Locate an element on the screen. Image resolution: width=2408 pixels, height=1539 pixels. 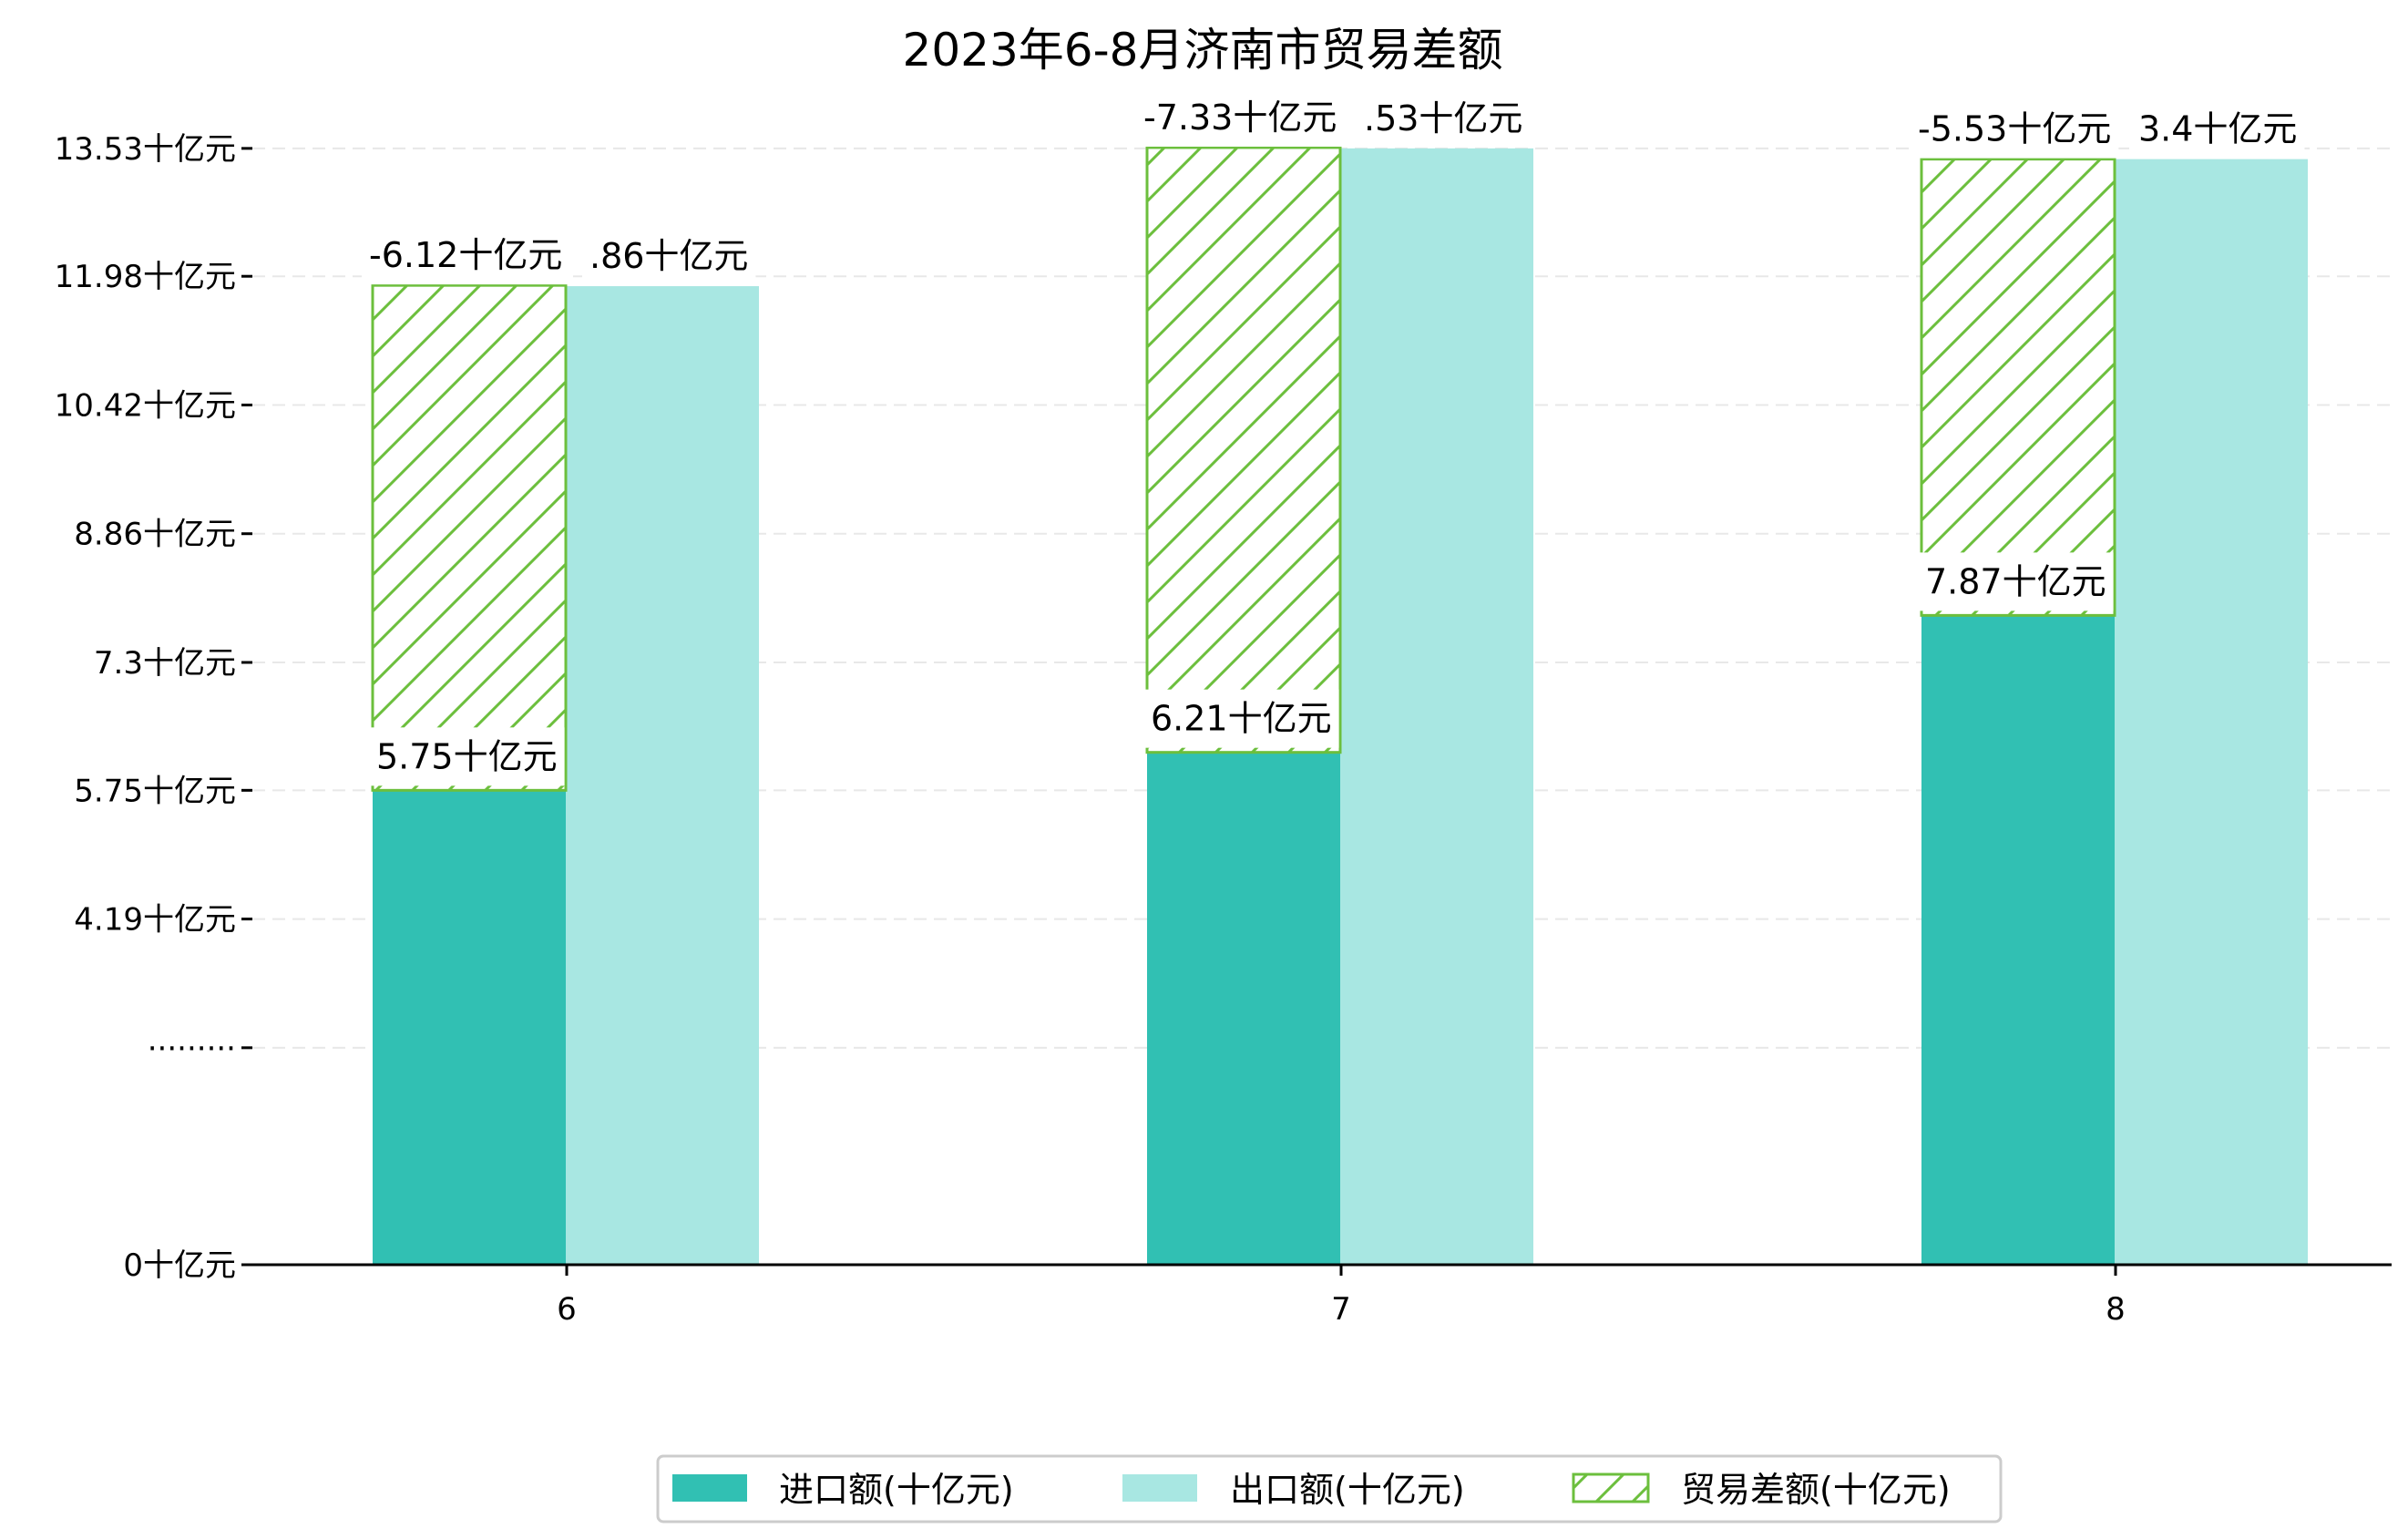
y-tick-label: 13.53十亿元 is located at coordinates (145, 150).